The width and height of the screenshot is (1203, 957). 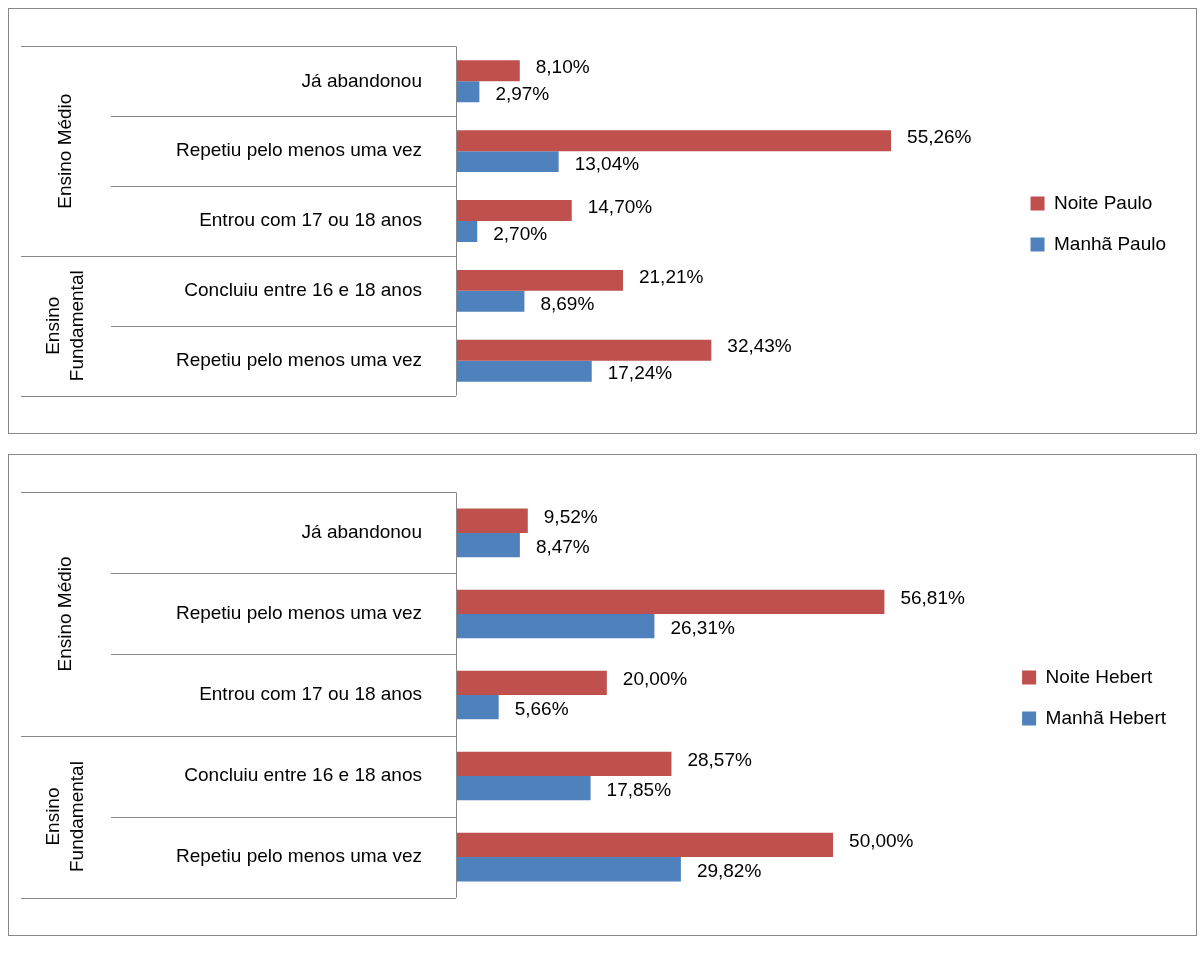 What do you see at coordinates (671, 276) in the screenshot?
I see `data-label: 21,21%` at bounding box center [671, 276].